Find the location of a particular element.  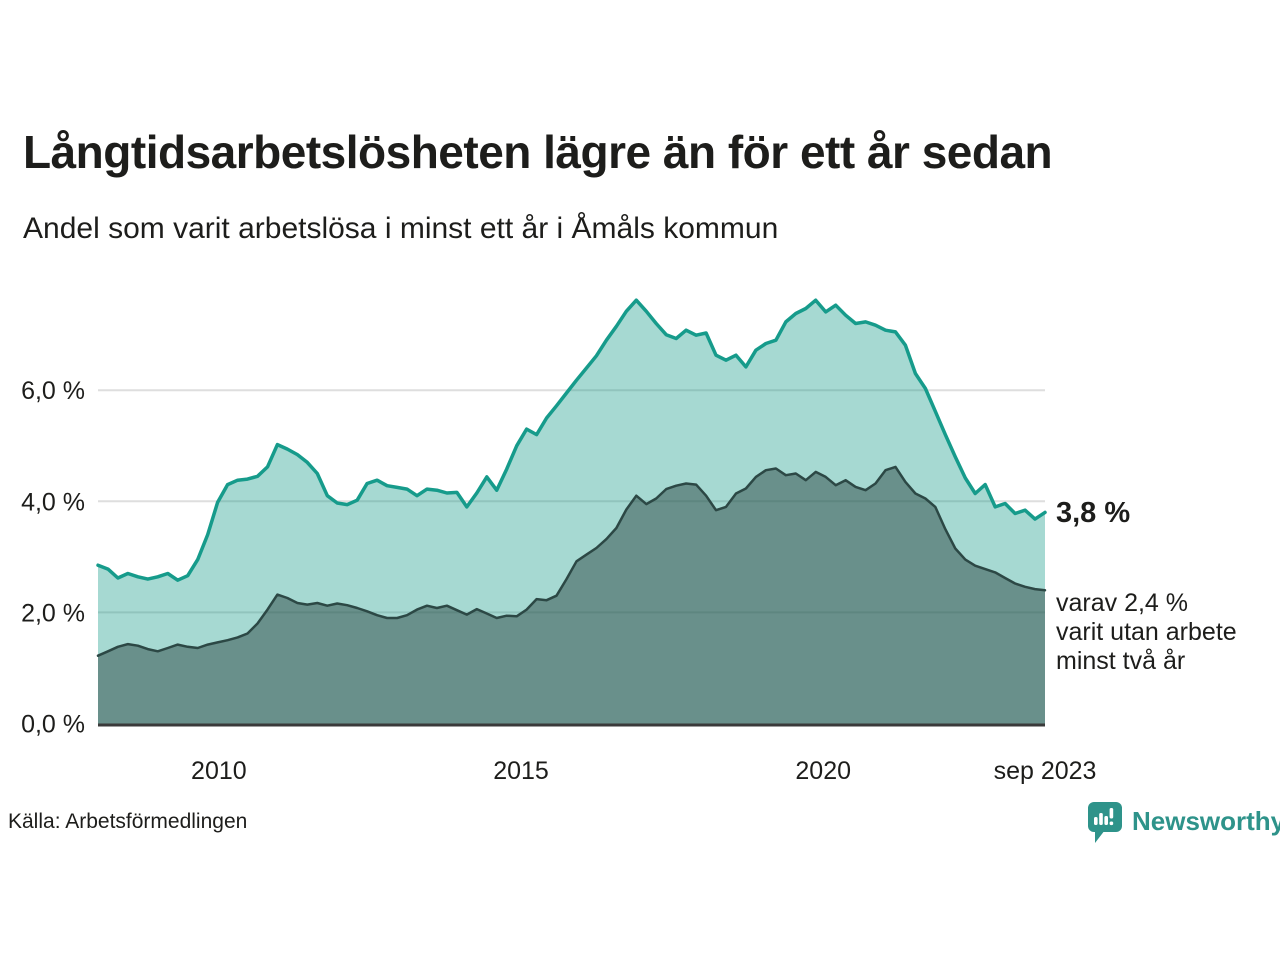

x-axis-tick-label: sep 2023 is located at coordinates (1045, 771).